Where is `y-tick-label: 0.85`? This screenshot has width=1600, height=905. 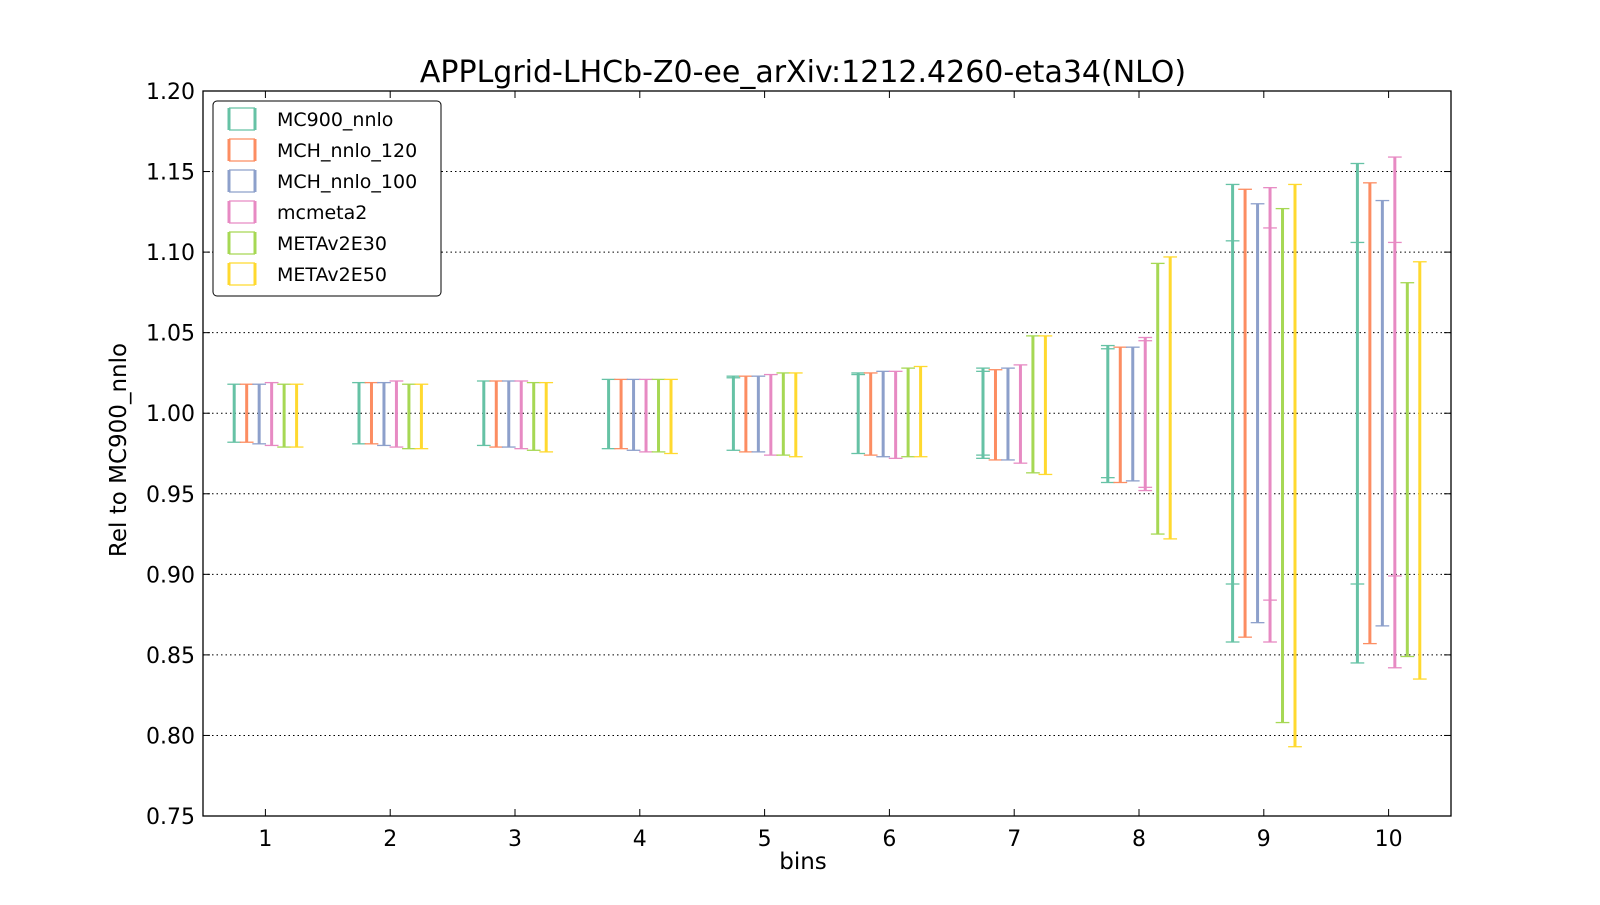
y-tick-label: 0.85 is located at coordinates (170, 656).